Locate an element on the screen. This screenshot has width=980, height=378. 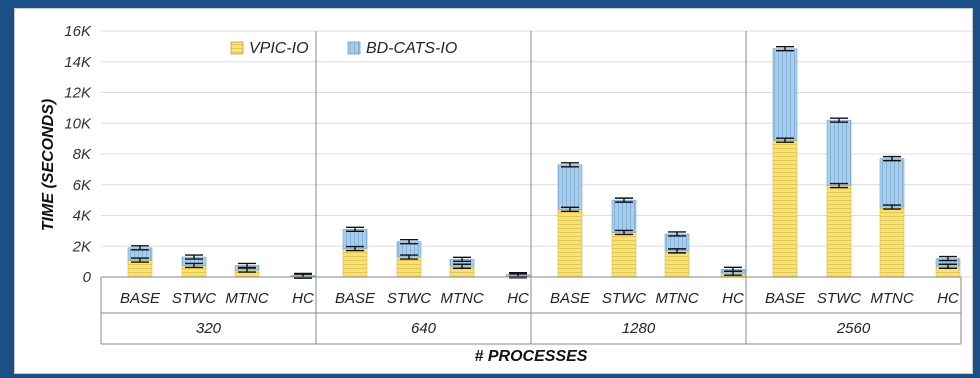
legend-swatch-bd-cats-io is located at coordinates (354, 48).